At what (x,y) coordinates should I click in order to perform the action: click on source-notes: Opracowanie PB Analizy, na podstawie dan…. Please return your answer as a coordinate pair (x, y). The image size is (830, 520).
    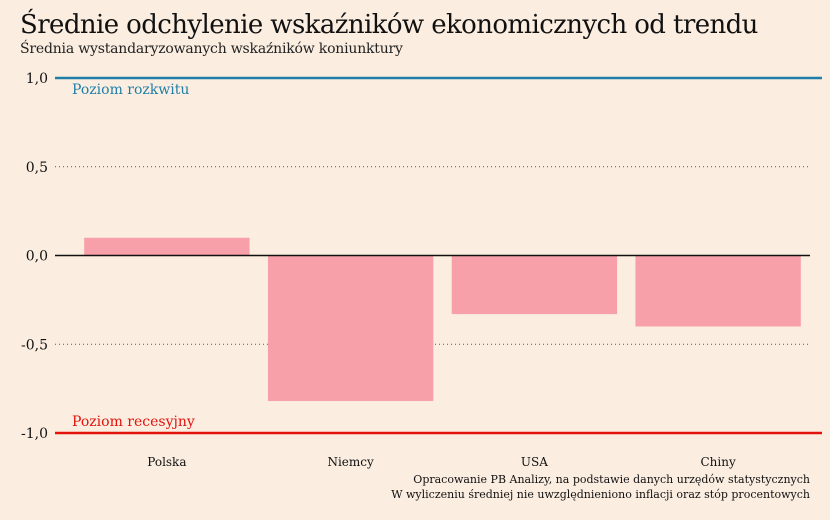
    Looking at the image, I should click on (600, 487).